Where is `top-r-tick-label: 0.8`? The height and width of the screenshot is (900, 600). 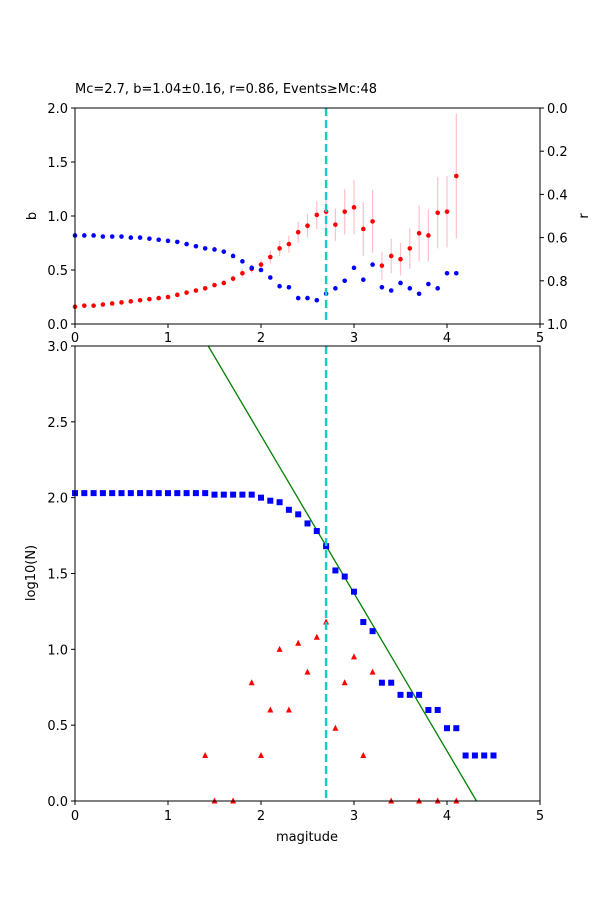
top-r-tick-label: 0.8 is located at coordinates (557, 282).